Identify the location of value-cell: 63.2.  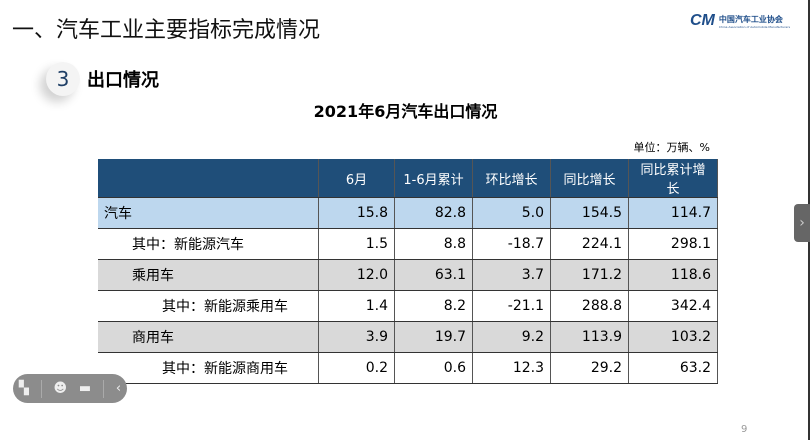
(673, 368).